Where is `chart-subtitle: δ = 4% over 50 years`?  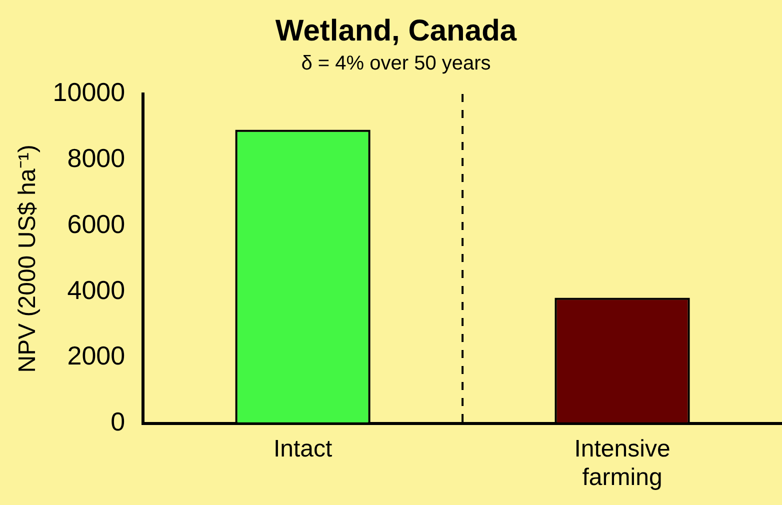 chart-subtitle: δ = 4% over 50 years is located at coordinates (396, 63).